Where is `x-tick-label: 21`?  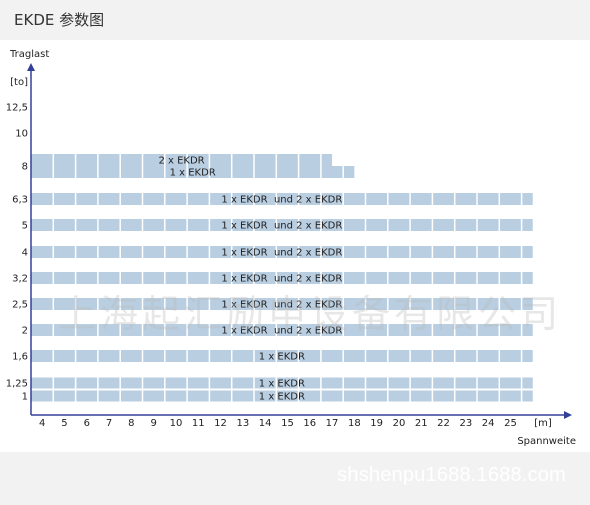
x-tick-label: 21 is located at coordinates (421, 423).